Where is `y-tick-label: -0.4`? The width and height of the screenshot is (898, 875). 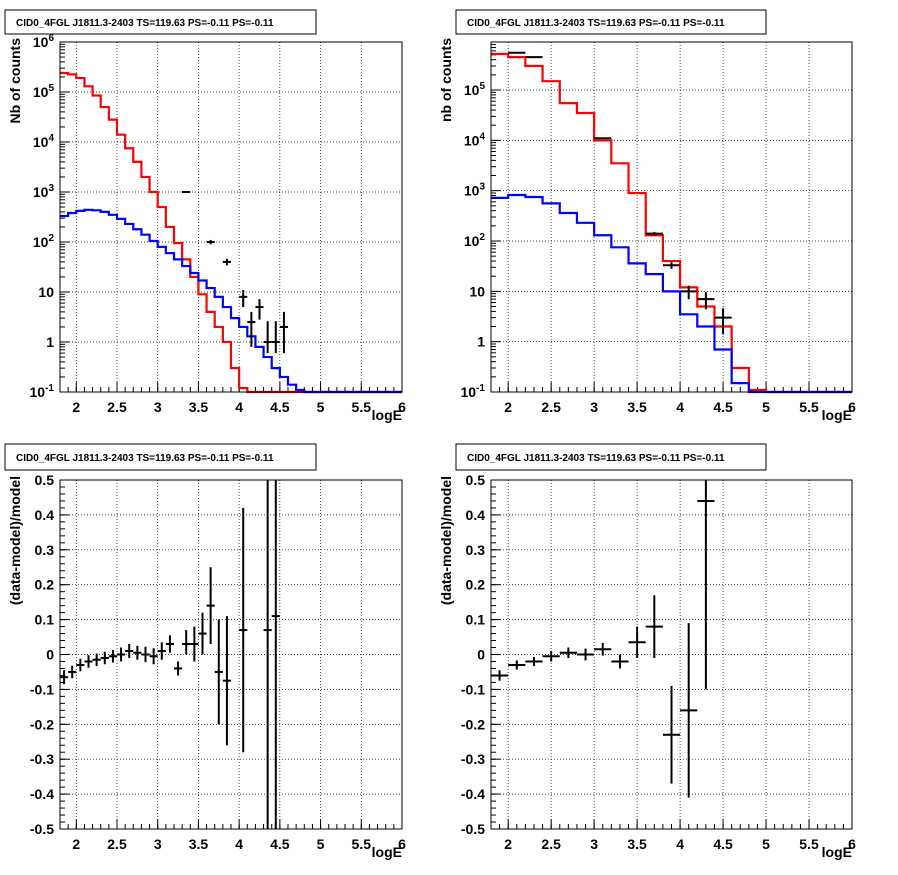
y-tick-label: -0.4 is located at coordinates (42, 794).